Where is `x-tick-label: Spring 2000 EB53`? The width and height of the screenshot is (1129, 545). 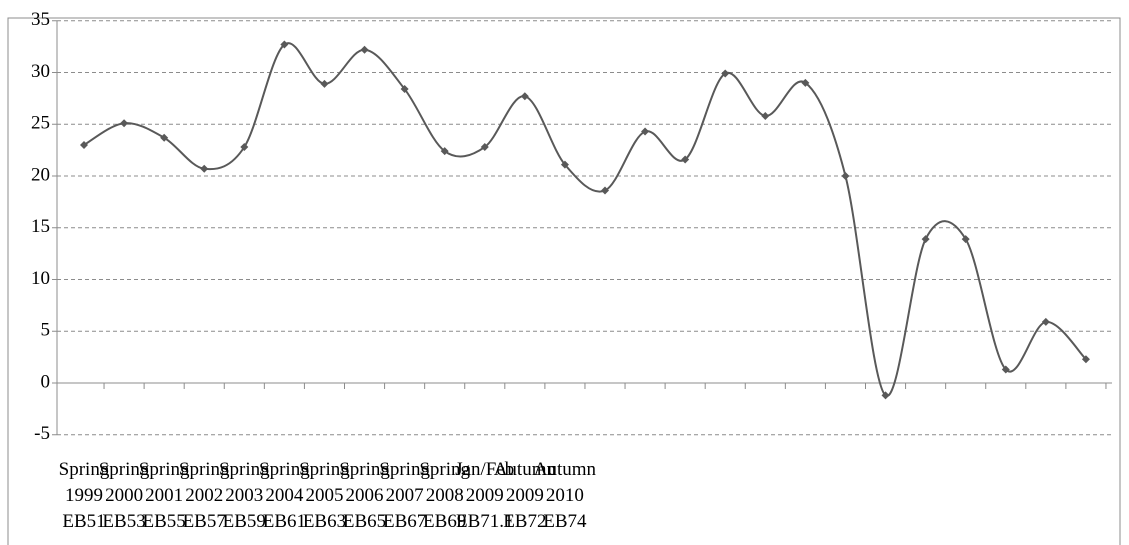 x-tick-label: Spring 2000 EB53 is located at coordinates (124, 495).